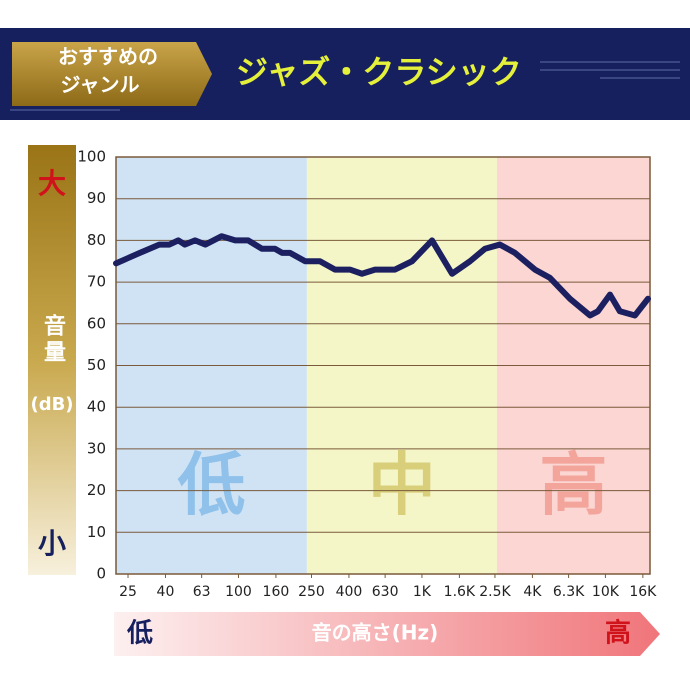 This screenshot has height=694, width=690. What do you see at coordinates (101, 574) in the screenshot?
I see `y-tick-label: 0` at bounding box center [101, 574].